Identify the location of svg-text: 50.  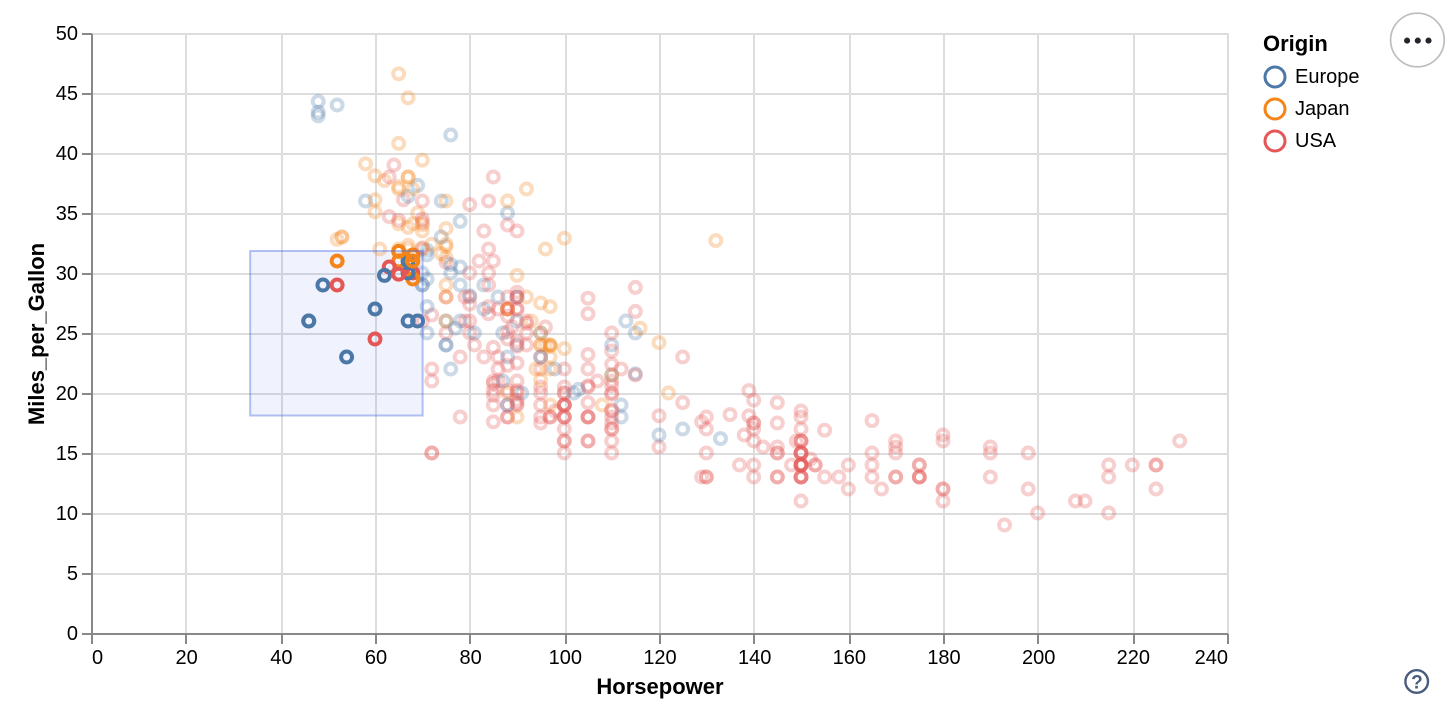
(66, 34).